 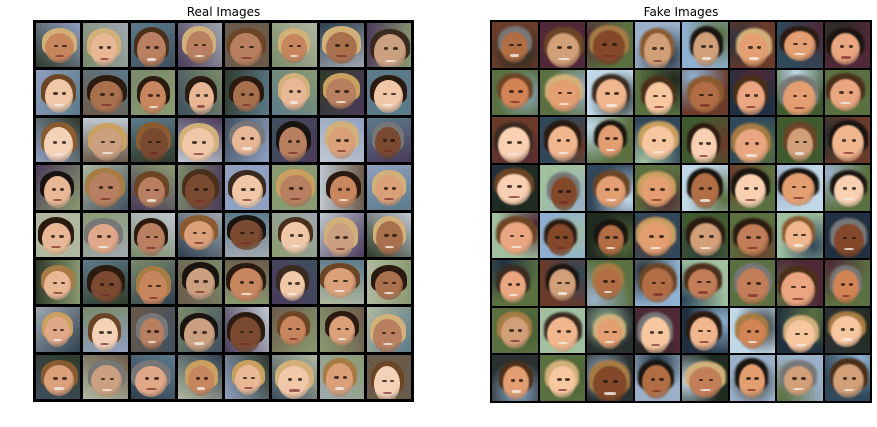 What do you see at coordinates (681, 12) in the screenshot?
I see `fake-images-title: Fake Images` at bounding box center [681, 12].